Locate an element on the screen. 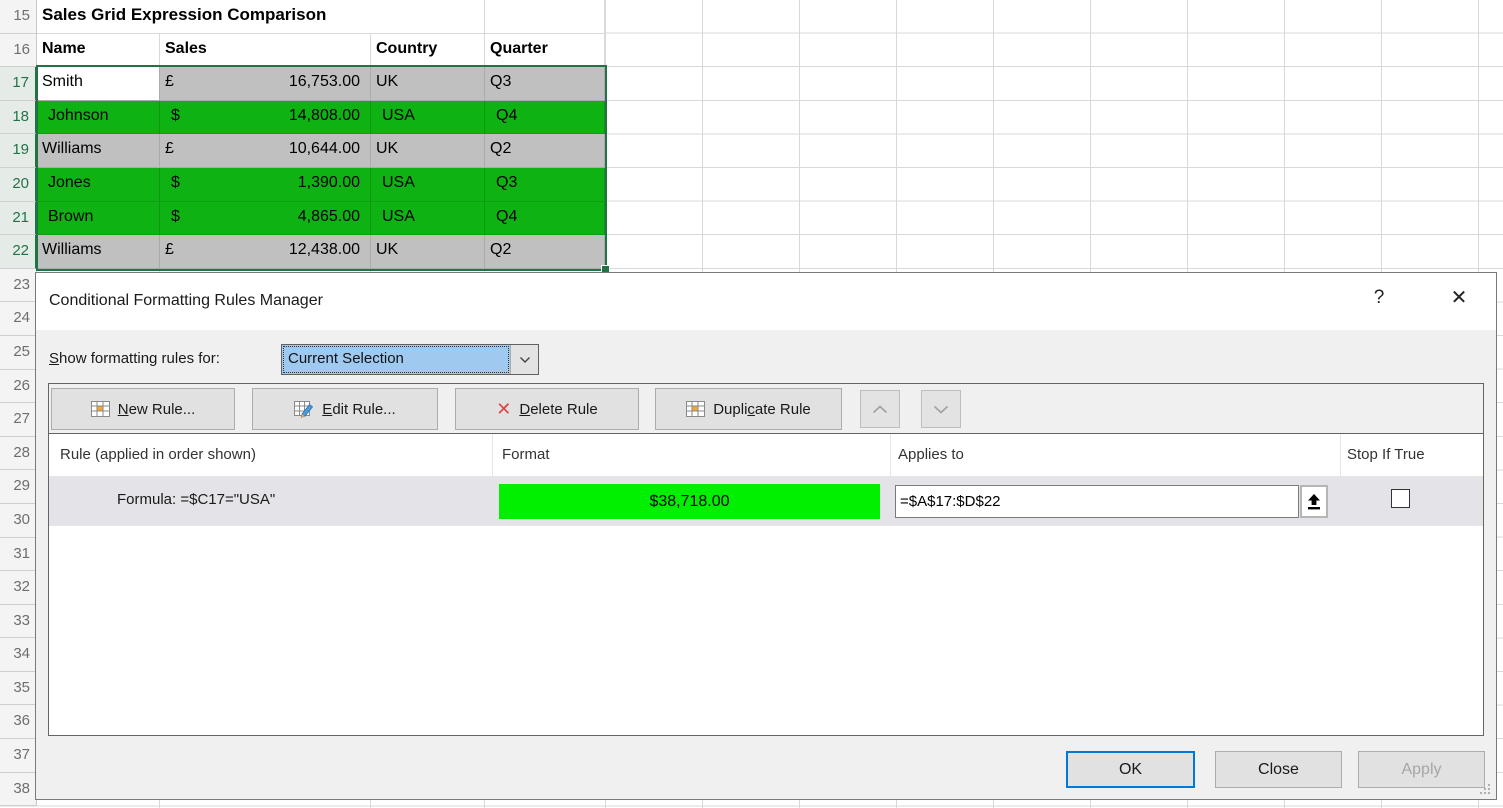 The image size is (1503, 808). rule-column-header: Rule (applied in order shown) is located at coordinates (158, 454).